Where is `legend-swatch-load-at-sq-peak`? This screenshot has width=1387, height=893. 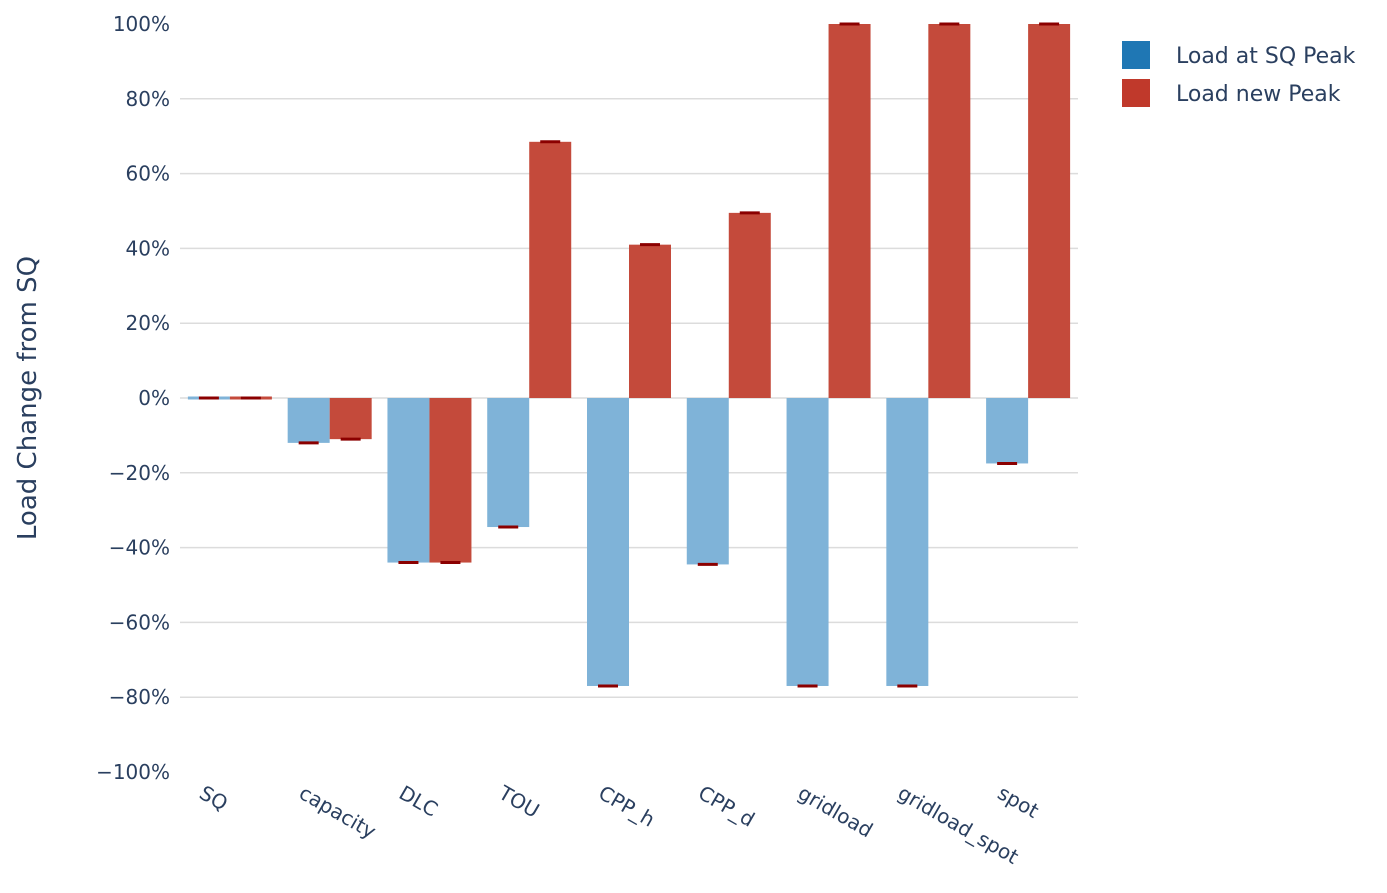 legend-swatch-load-at-sq-peak is located at coordinates (1136, 55).